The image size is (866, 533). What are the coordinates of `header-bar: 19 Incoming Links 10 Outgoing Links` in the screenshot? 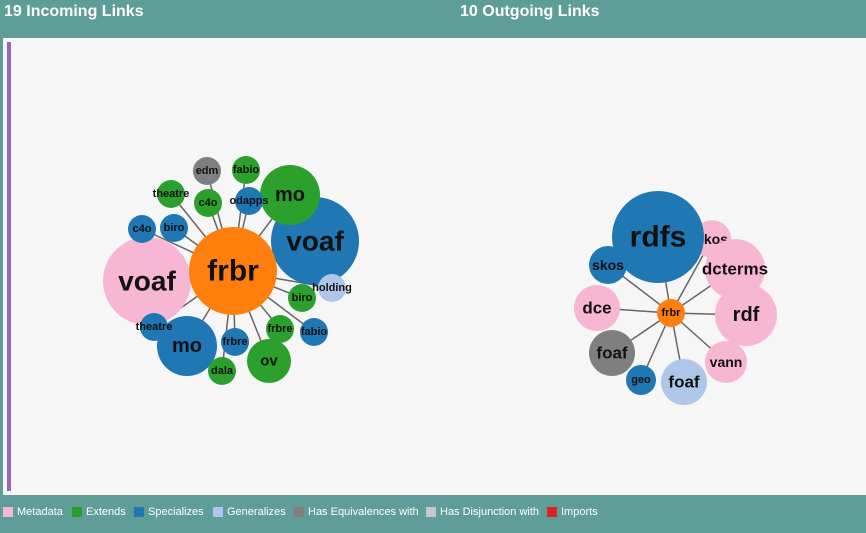 It's located at (433, 19).